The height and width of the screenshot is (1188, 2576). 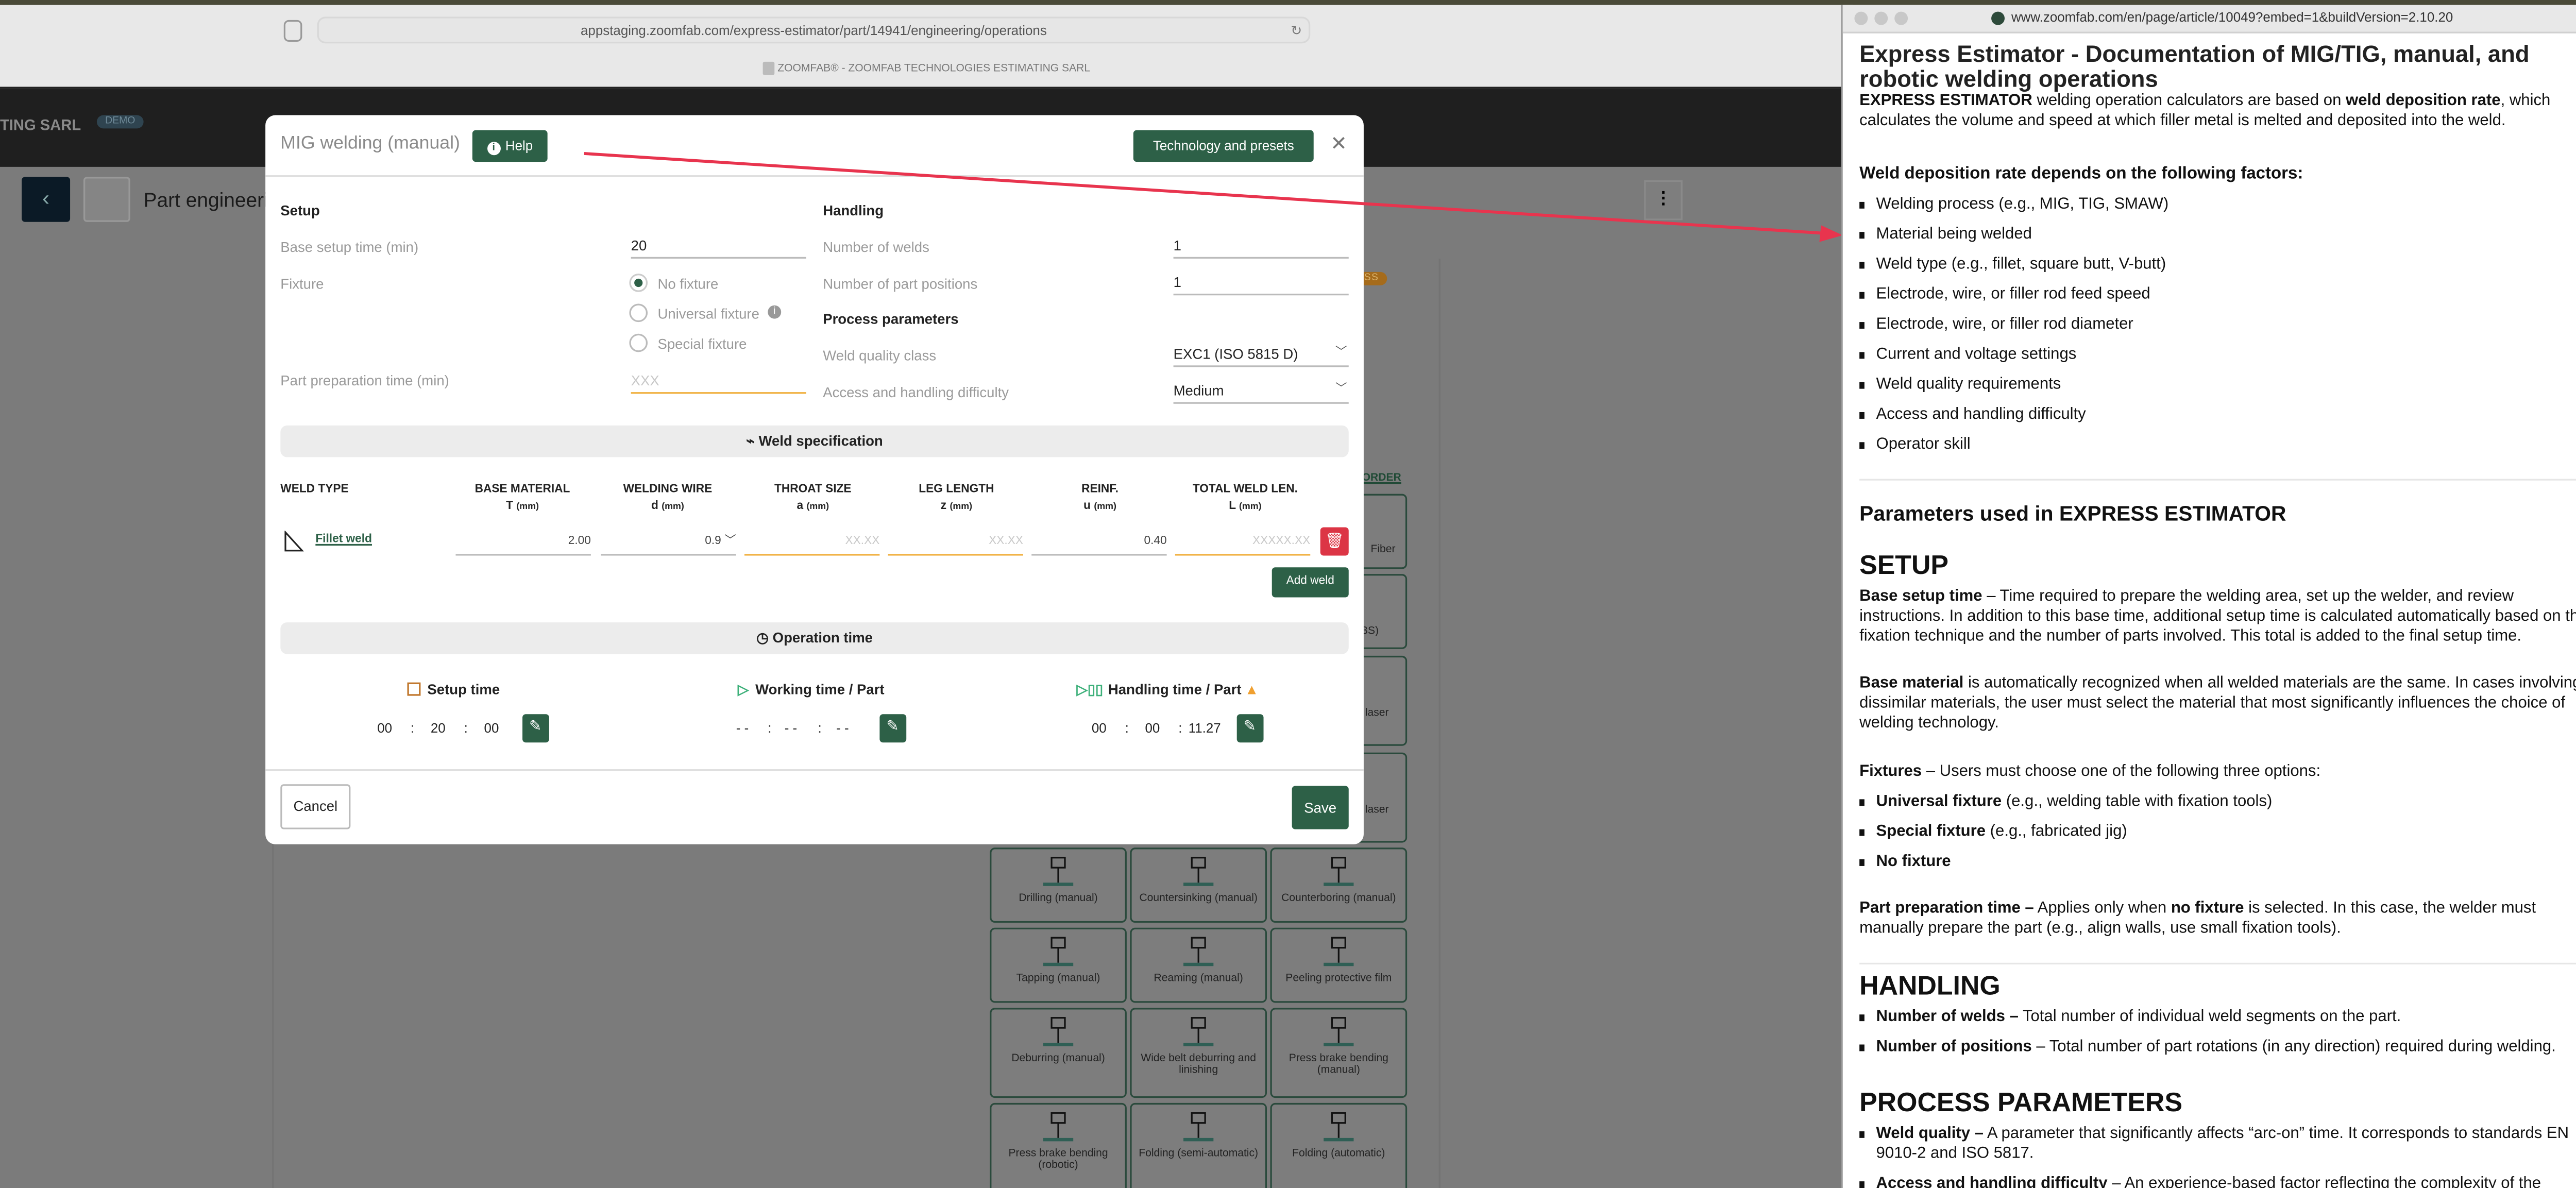 I want to click on radio-label: No fixture, so click(x=688, y=283).